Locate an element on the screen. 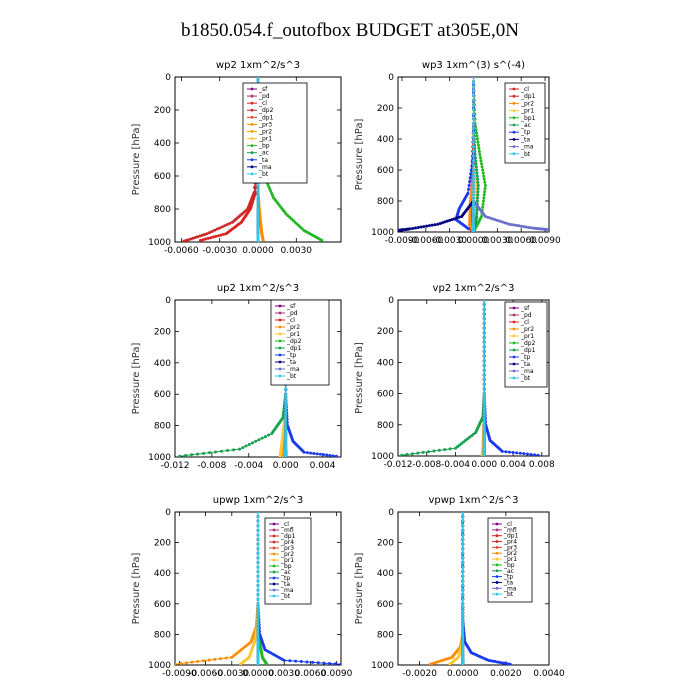 This screenshot has height=700, width=700. series-bt is located at coordinates (484, 378).